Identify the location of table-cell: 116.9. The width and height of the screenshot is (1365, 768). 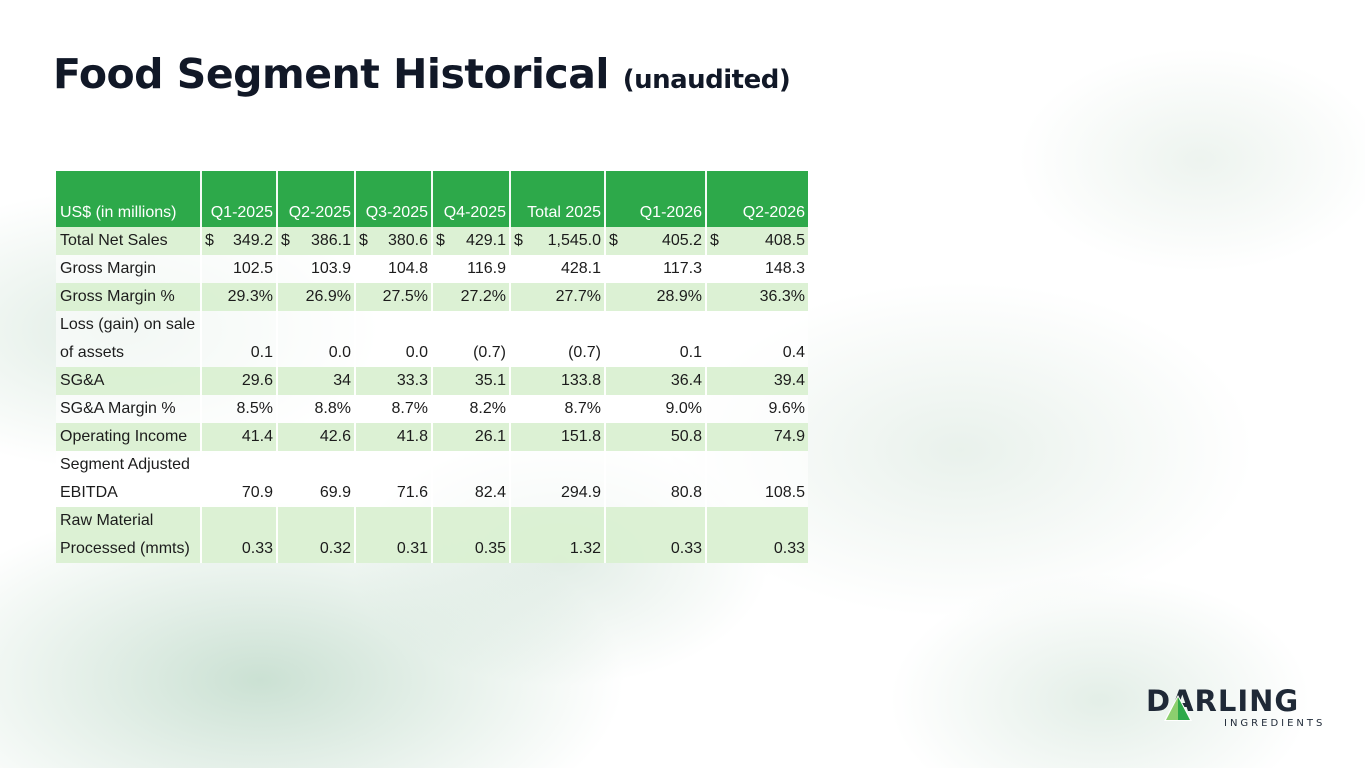
(470, 269).